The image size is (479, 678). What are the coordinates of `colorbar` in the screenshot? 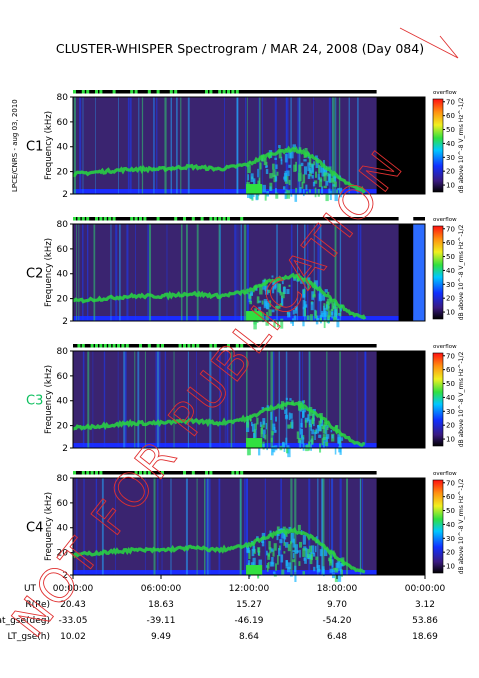 It's located at (438, 399).